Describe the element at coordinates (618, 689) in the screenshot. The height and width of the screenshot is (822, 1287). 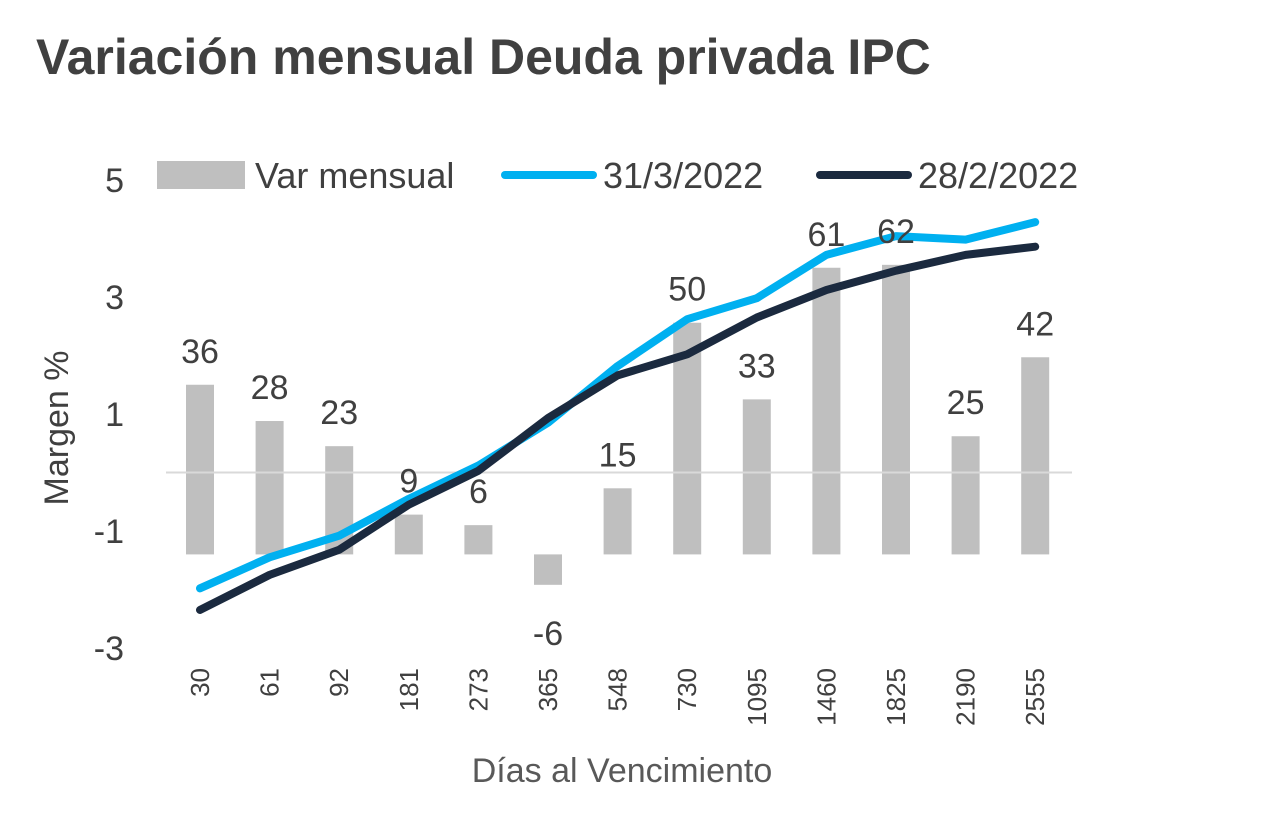
I see `x-tick-label: 548` at that location.